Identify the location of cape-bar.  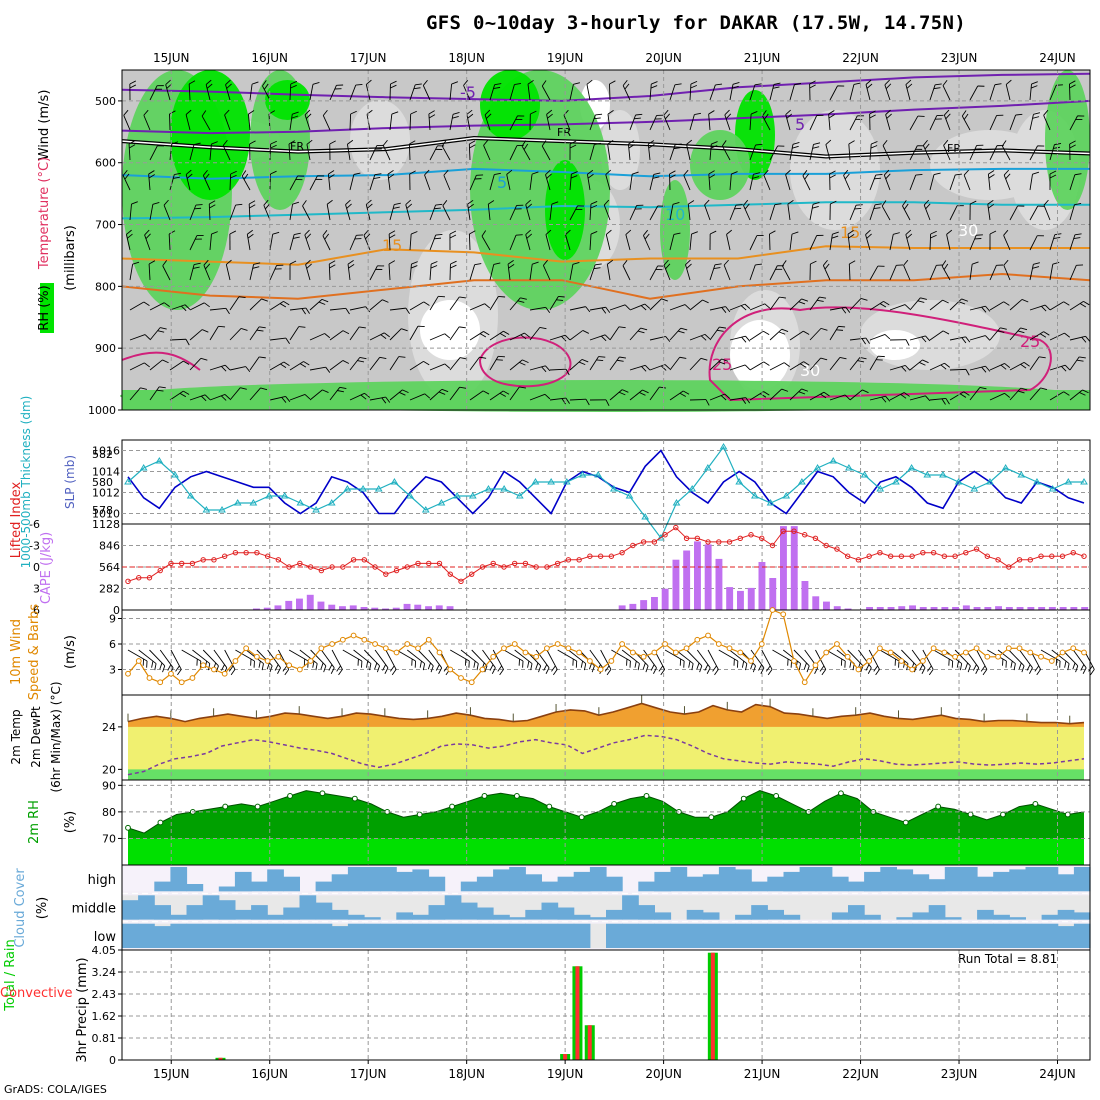
(945, 608).